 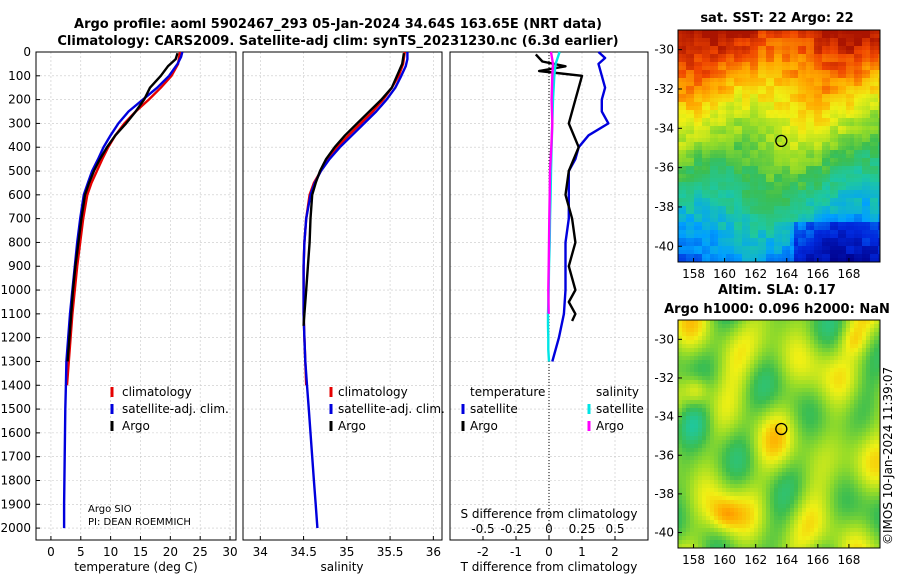 What do you see at coordinates (200, 552) in the screenshot?
I see `x-tick-label: 25` at bounding box center [200, 552].